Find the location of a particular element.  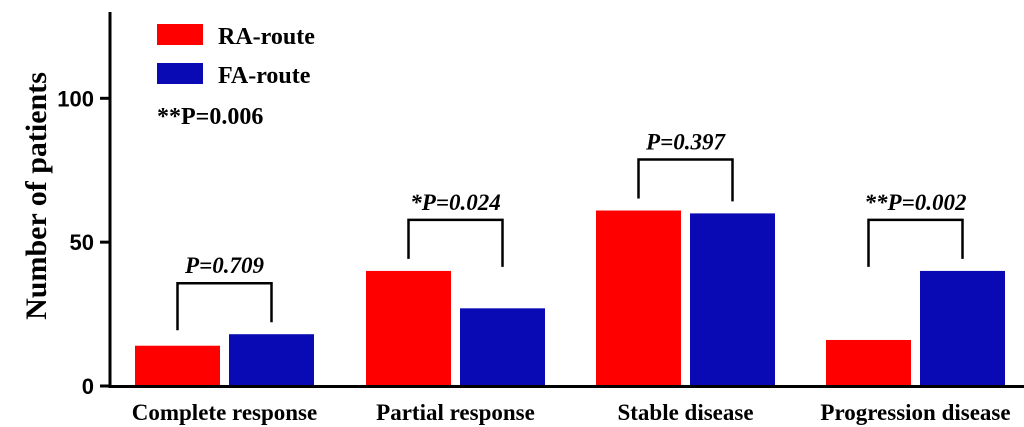

x-tick-label: Partial response is located at coordinates (455, 412).